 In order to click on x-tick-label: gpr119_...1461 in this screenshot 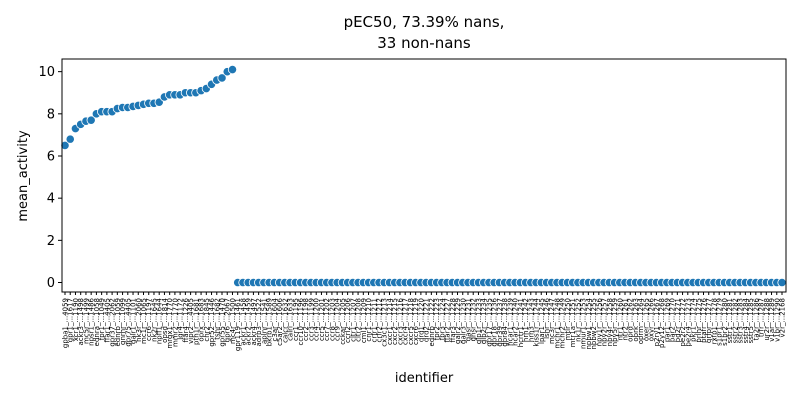, I will do `click(238, 324)`.